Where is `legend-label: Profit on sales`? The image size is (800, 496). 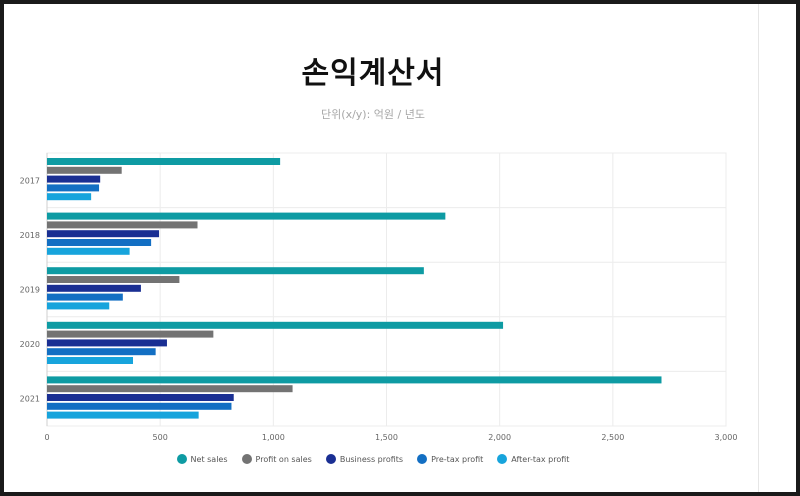 legend-label: Profit on sales is located at coordinates (283, 459).